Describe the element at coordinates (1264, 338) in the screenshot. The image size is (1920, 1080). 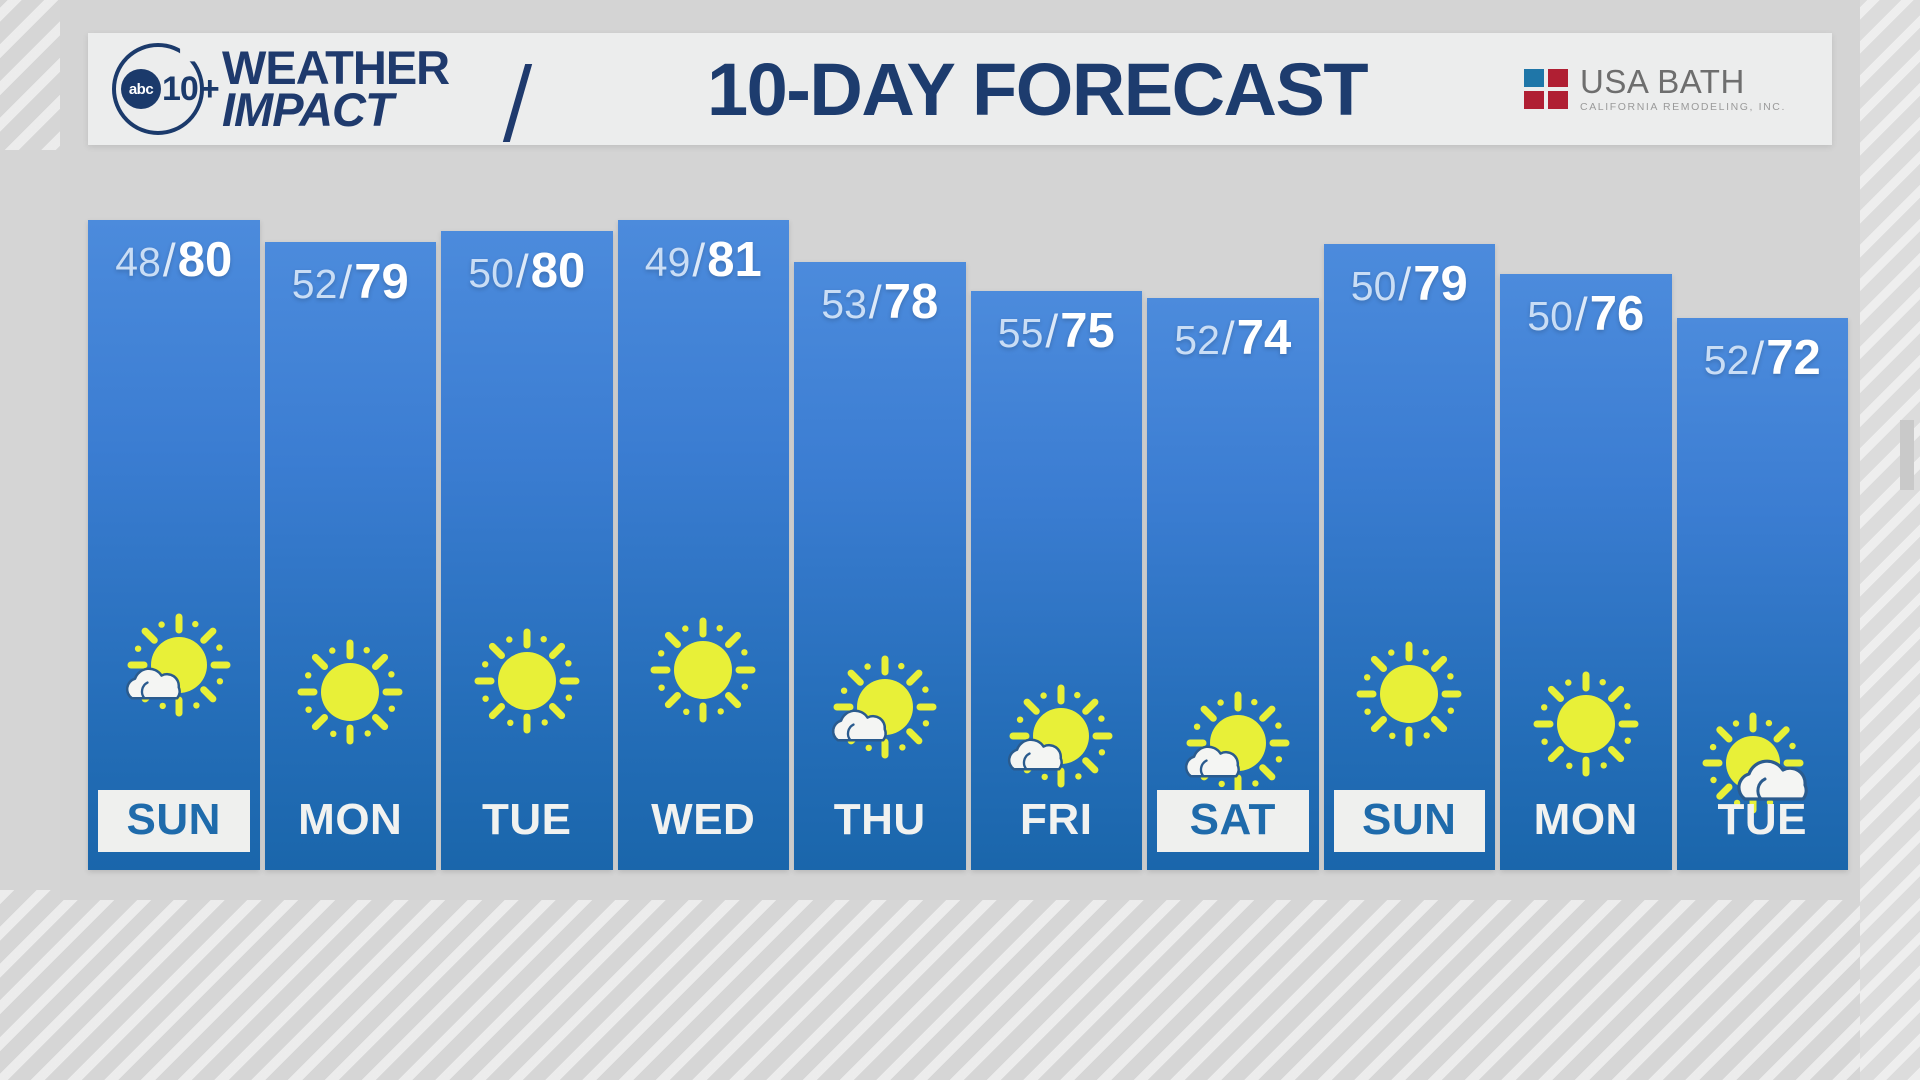
I see `high-temperature: 74` at that location.